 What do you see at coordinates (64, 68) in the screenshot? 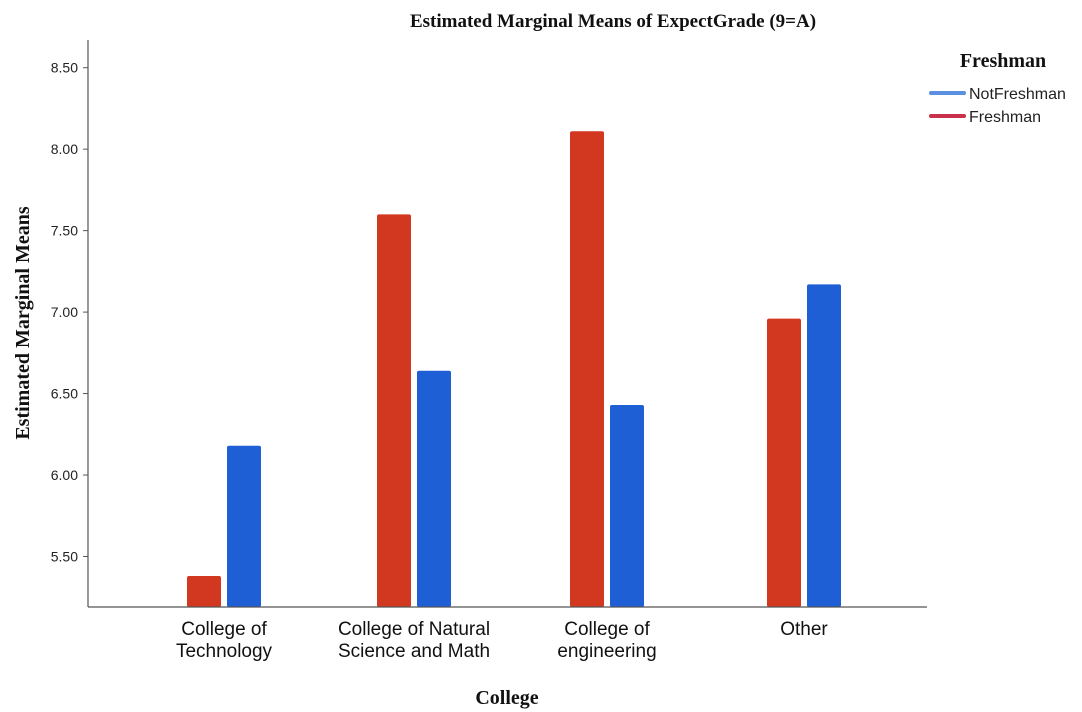
I see `y-tick-label: 8.50` at bounding box center [64, 68].